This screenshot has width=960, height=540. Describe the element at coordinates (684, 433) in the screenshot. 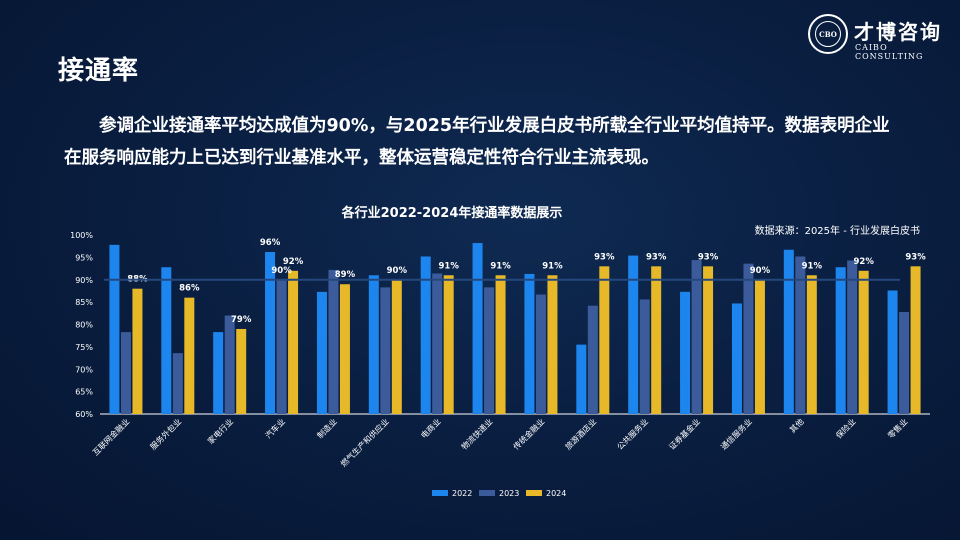

I see `x-tick-label: 证券基金业` at that location.